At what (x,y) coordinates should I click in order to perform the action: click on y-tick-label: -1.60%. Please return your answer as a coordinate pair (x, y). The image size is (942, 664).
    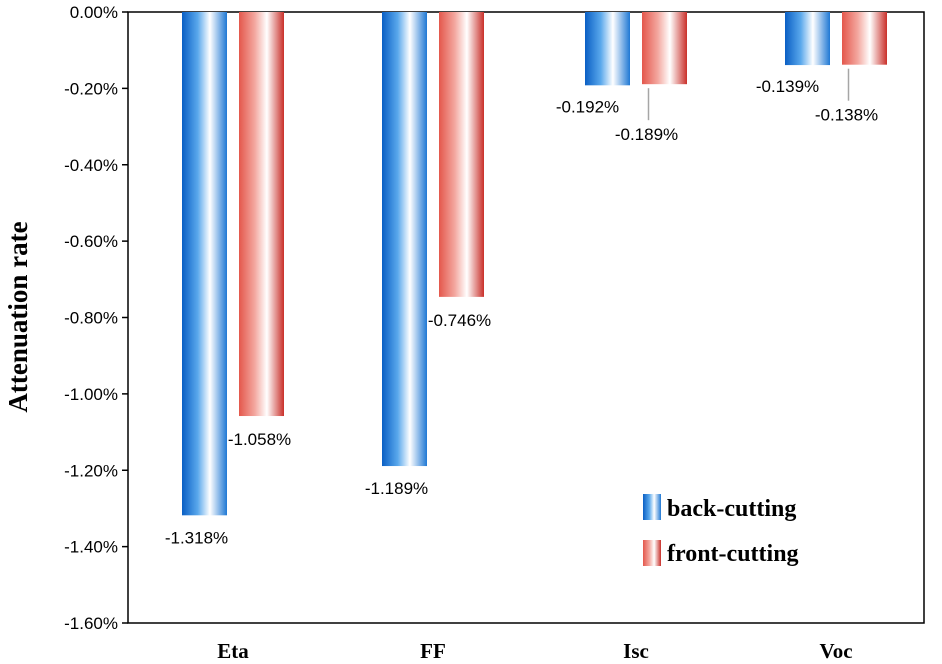
    Looking at the image, I should click on (91, 623).